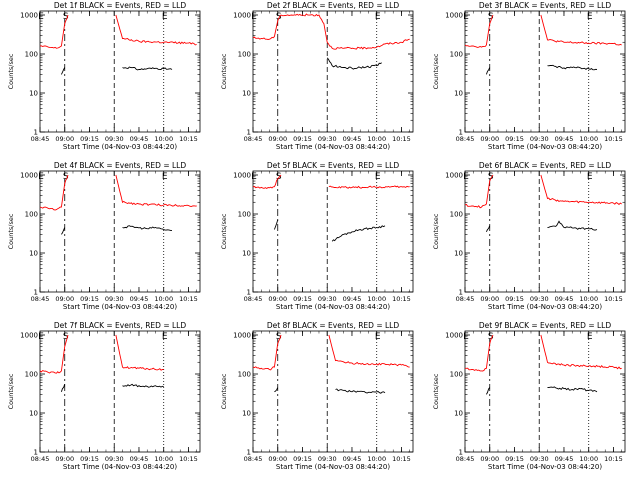  I want to click on chart-title: Det 6f BLACK = Events, RED = LLD, so click(545, 165).